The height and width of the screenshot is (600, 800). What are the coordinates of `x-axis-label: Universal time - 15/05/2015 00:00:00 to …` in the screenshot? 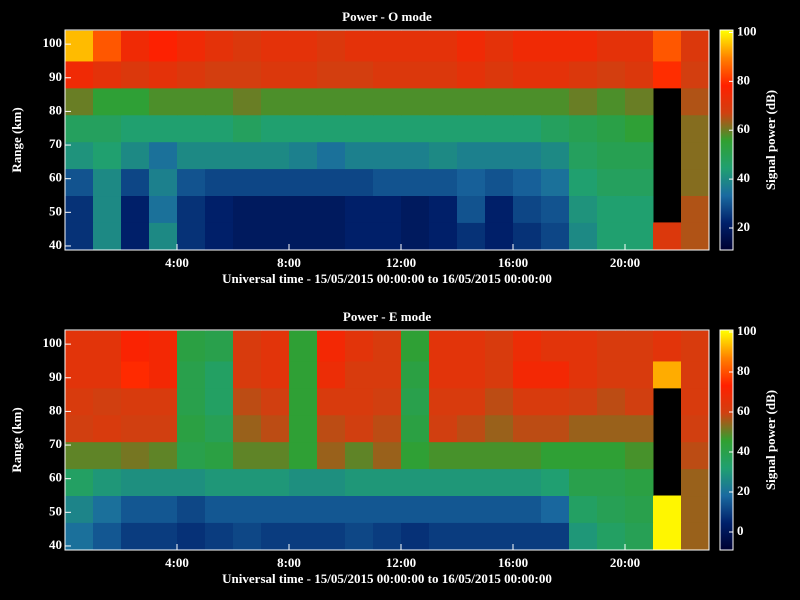 It's located at (387, 578).